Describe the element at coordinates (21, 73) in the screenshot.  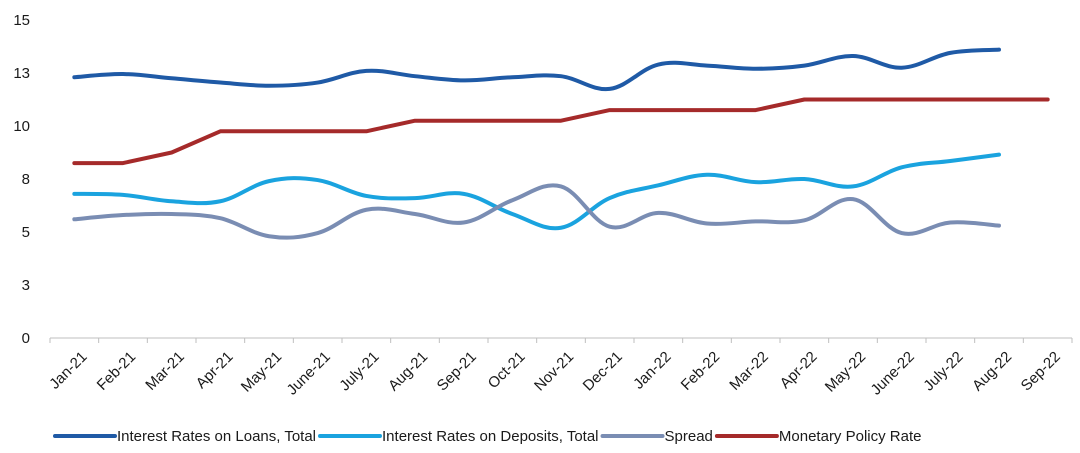
I see `y-tick-label: 13` at that location.